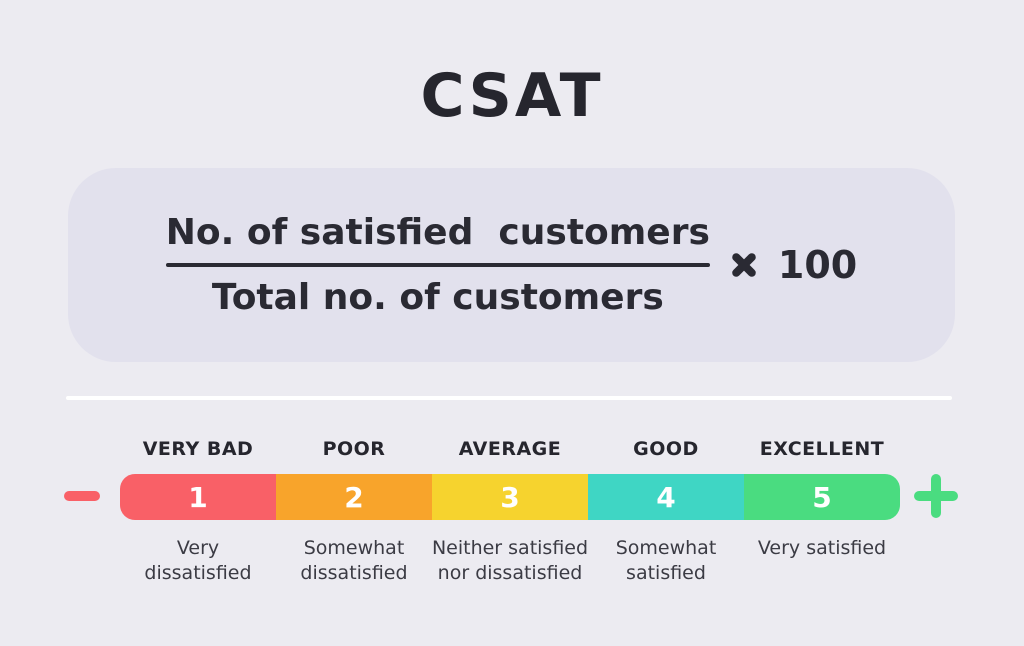 The width and height of the screenshot is (1024, 646). I want to click on fraction-bar, so click(437, 265).